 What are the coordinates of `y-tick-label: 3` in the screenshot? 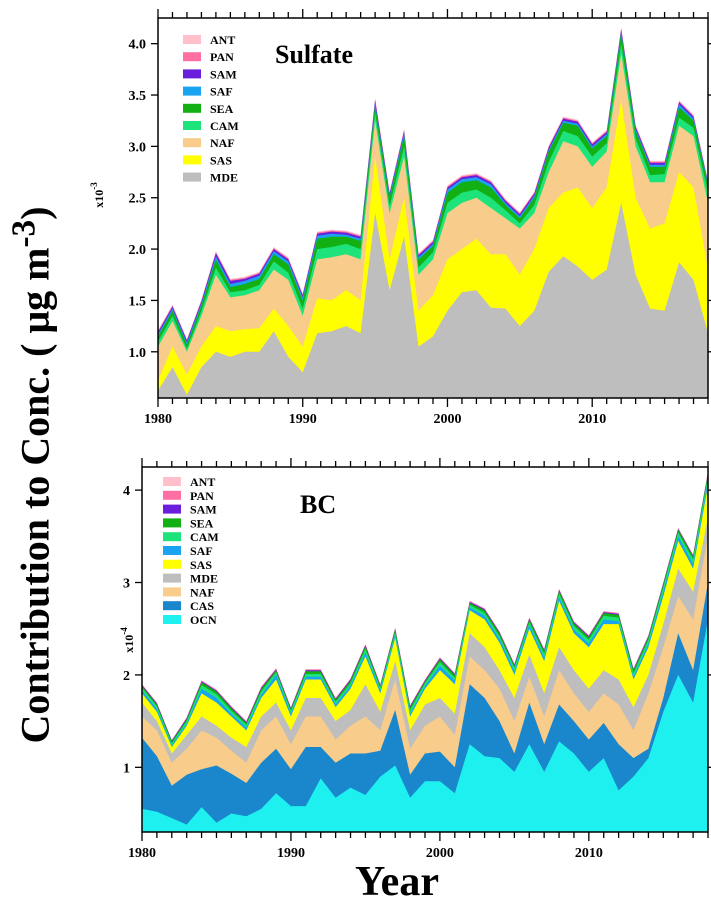 It's located at (126, 584).